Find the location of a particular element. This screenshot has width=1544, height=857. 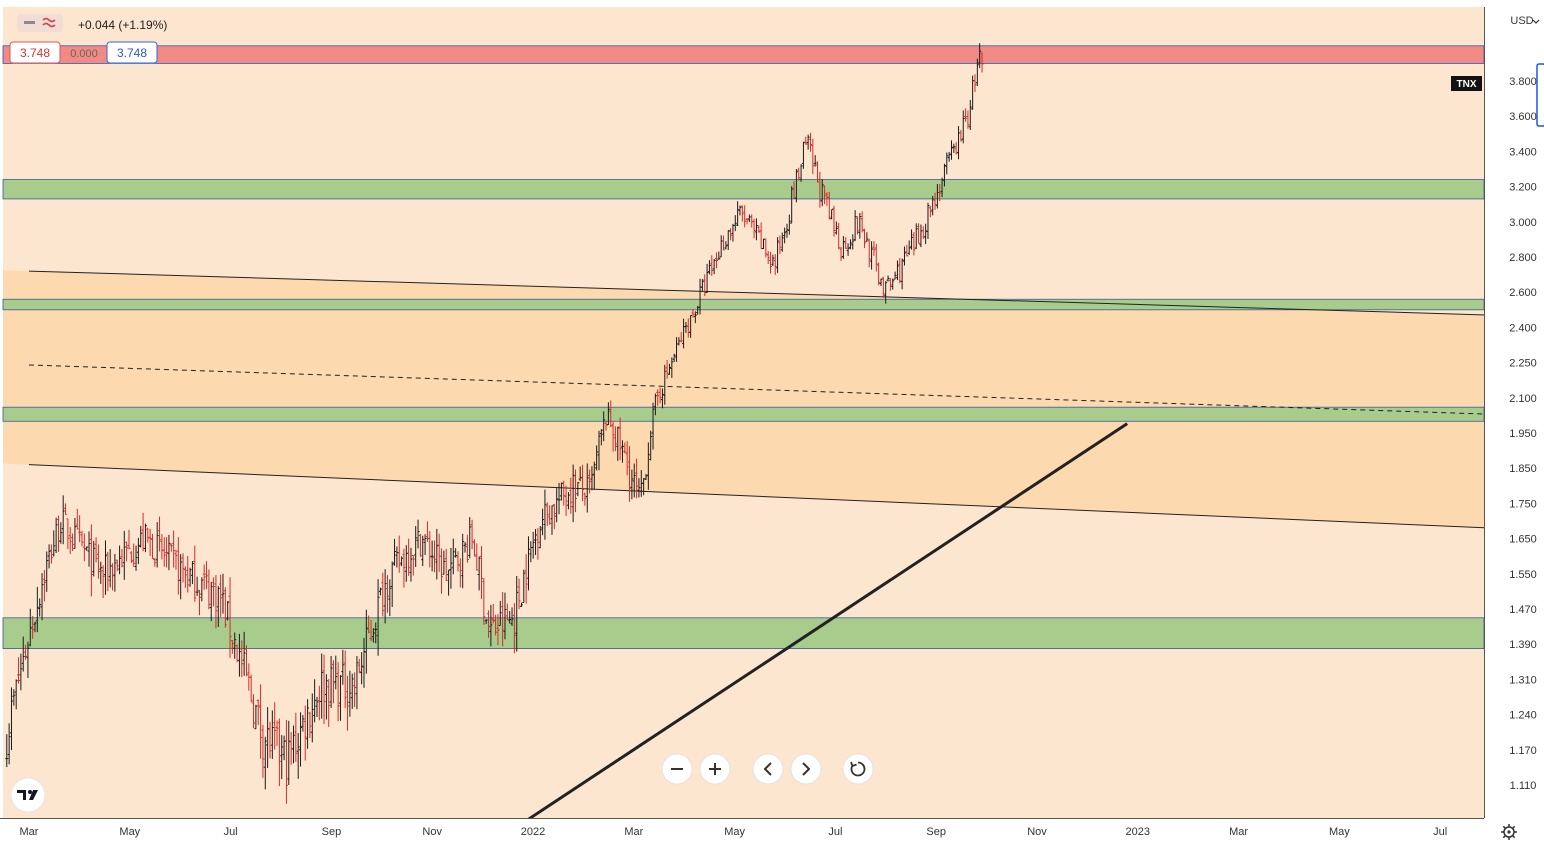

chevron-down-icon is located at coordinates (1536, 21).